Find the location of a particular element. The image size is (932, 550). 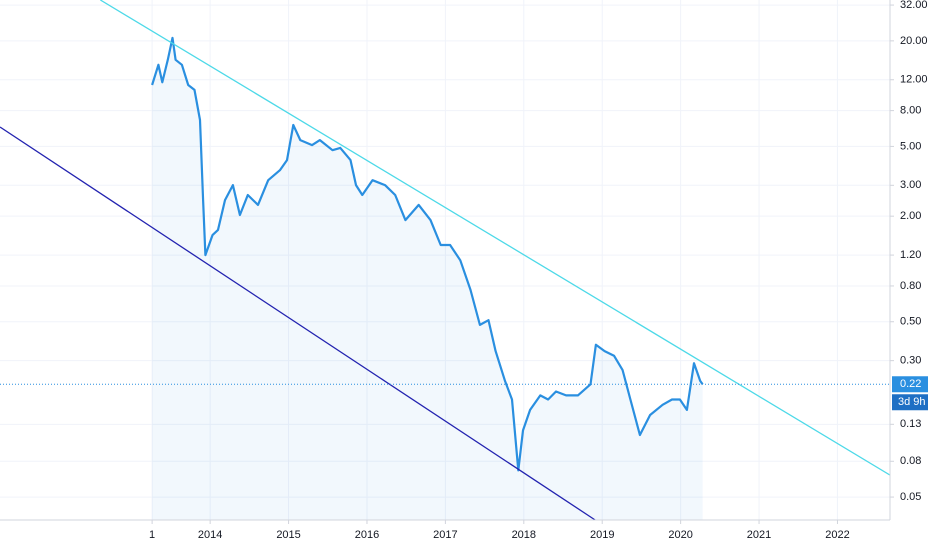

countdown-label: 3d 9h is located at coordinates (912, 402).